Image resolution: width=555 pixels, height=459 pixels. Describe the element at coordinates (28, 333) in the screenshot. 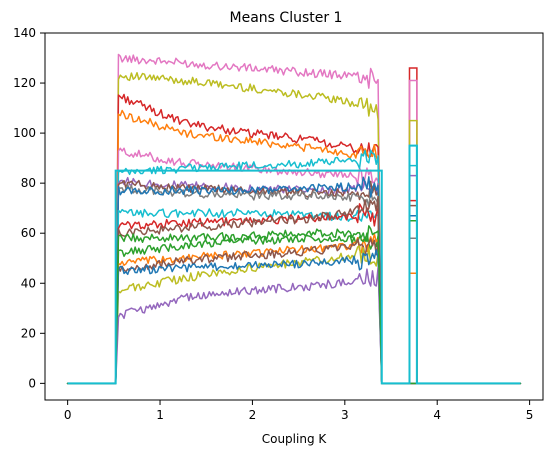

I see `y-tick-label: 20` at that location.